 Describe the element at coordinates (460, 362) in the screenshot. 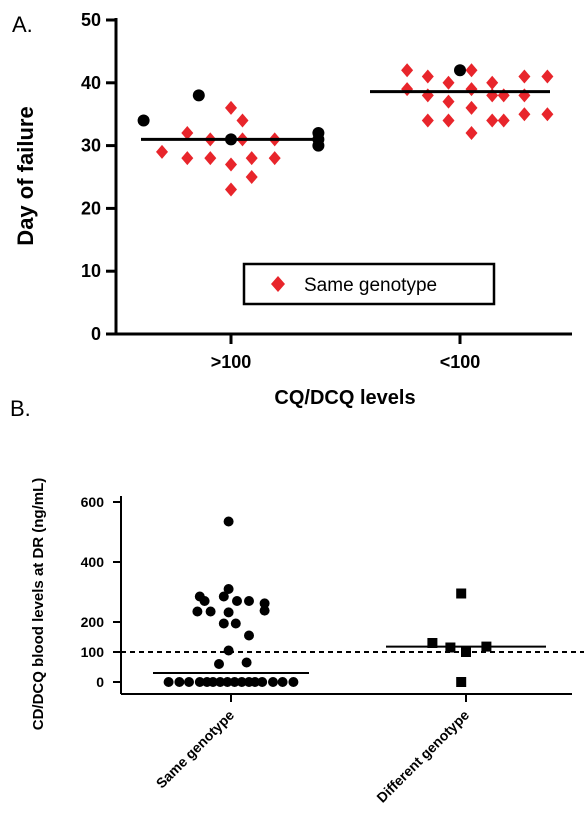

I see `panel-a-x-tick-label: <100` at that location.